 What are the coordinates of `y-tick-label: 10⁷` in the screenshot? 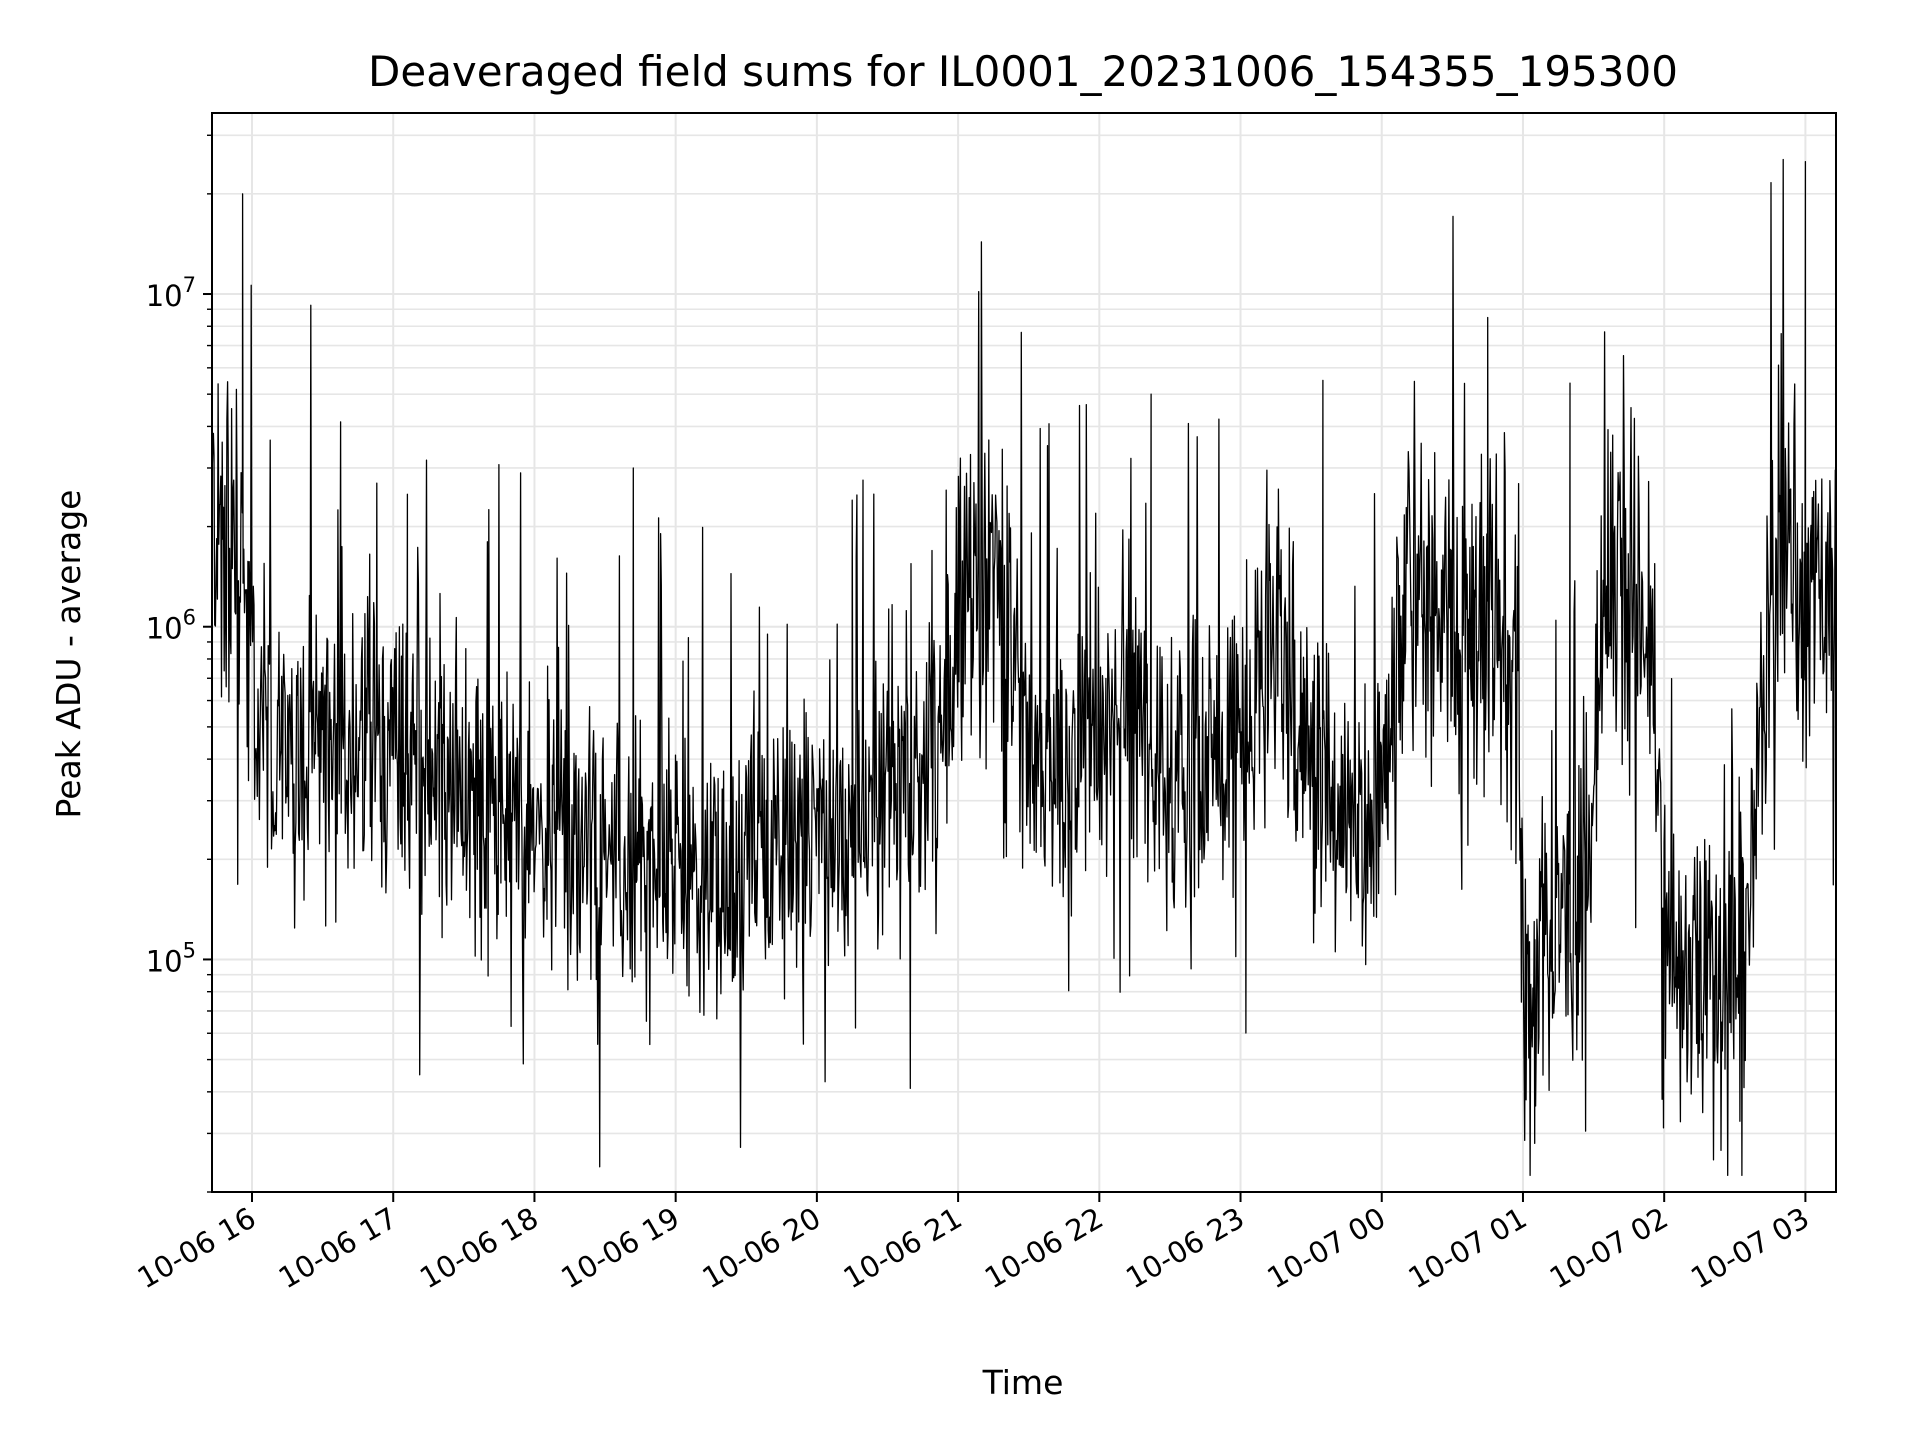 It's located at (171, 293).